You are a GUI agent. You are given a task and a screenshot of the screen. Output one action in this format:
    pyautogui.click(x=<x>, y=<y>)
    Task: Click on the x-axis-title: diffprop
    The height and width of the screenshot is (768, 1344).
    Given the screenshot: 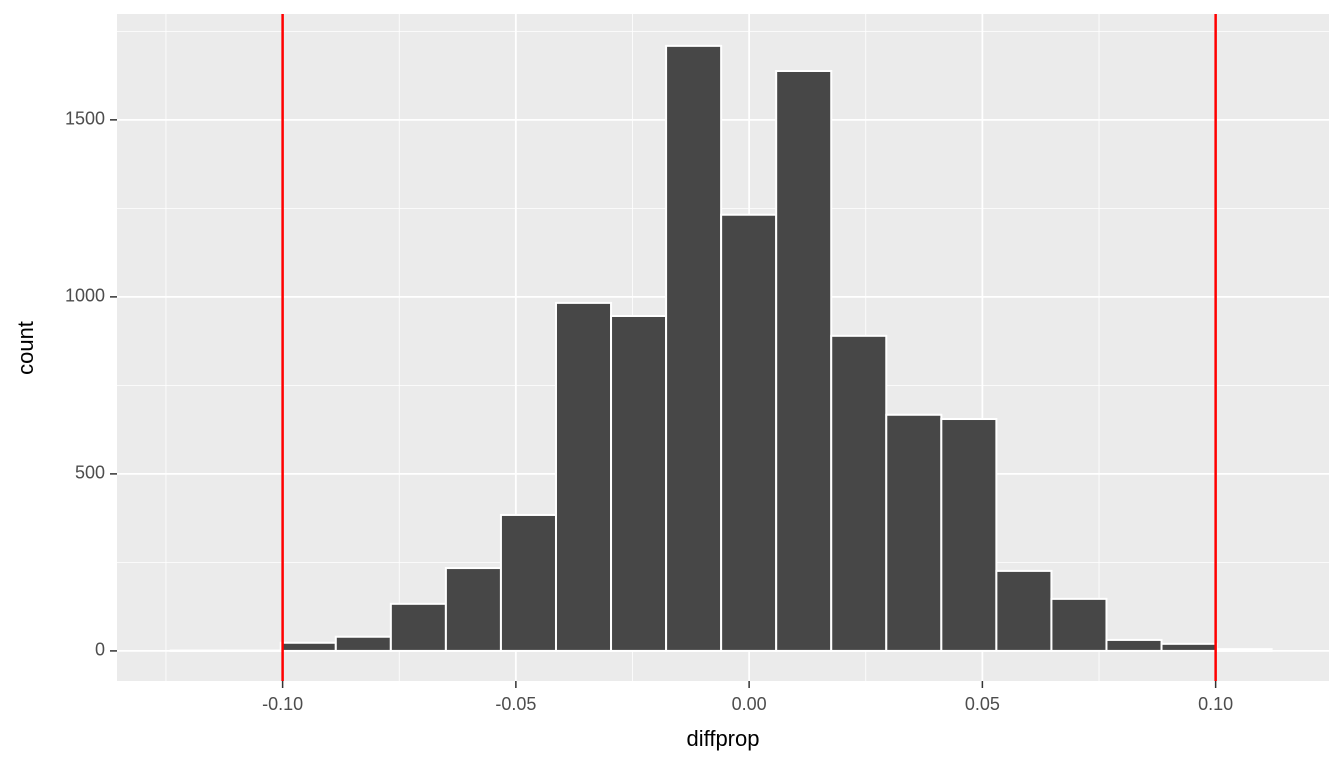 What is the action you would take?
    pyautogui.click(x=723, y=738)
    